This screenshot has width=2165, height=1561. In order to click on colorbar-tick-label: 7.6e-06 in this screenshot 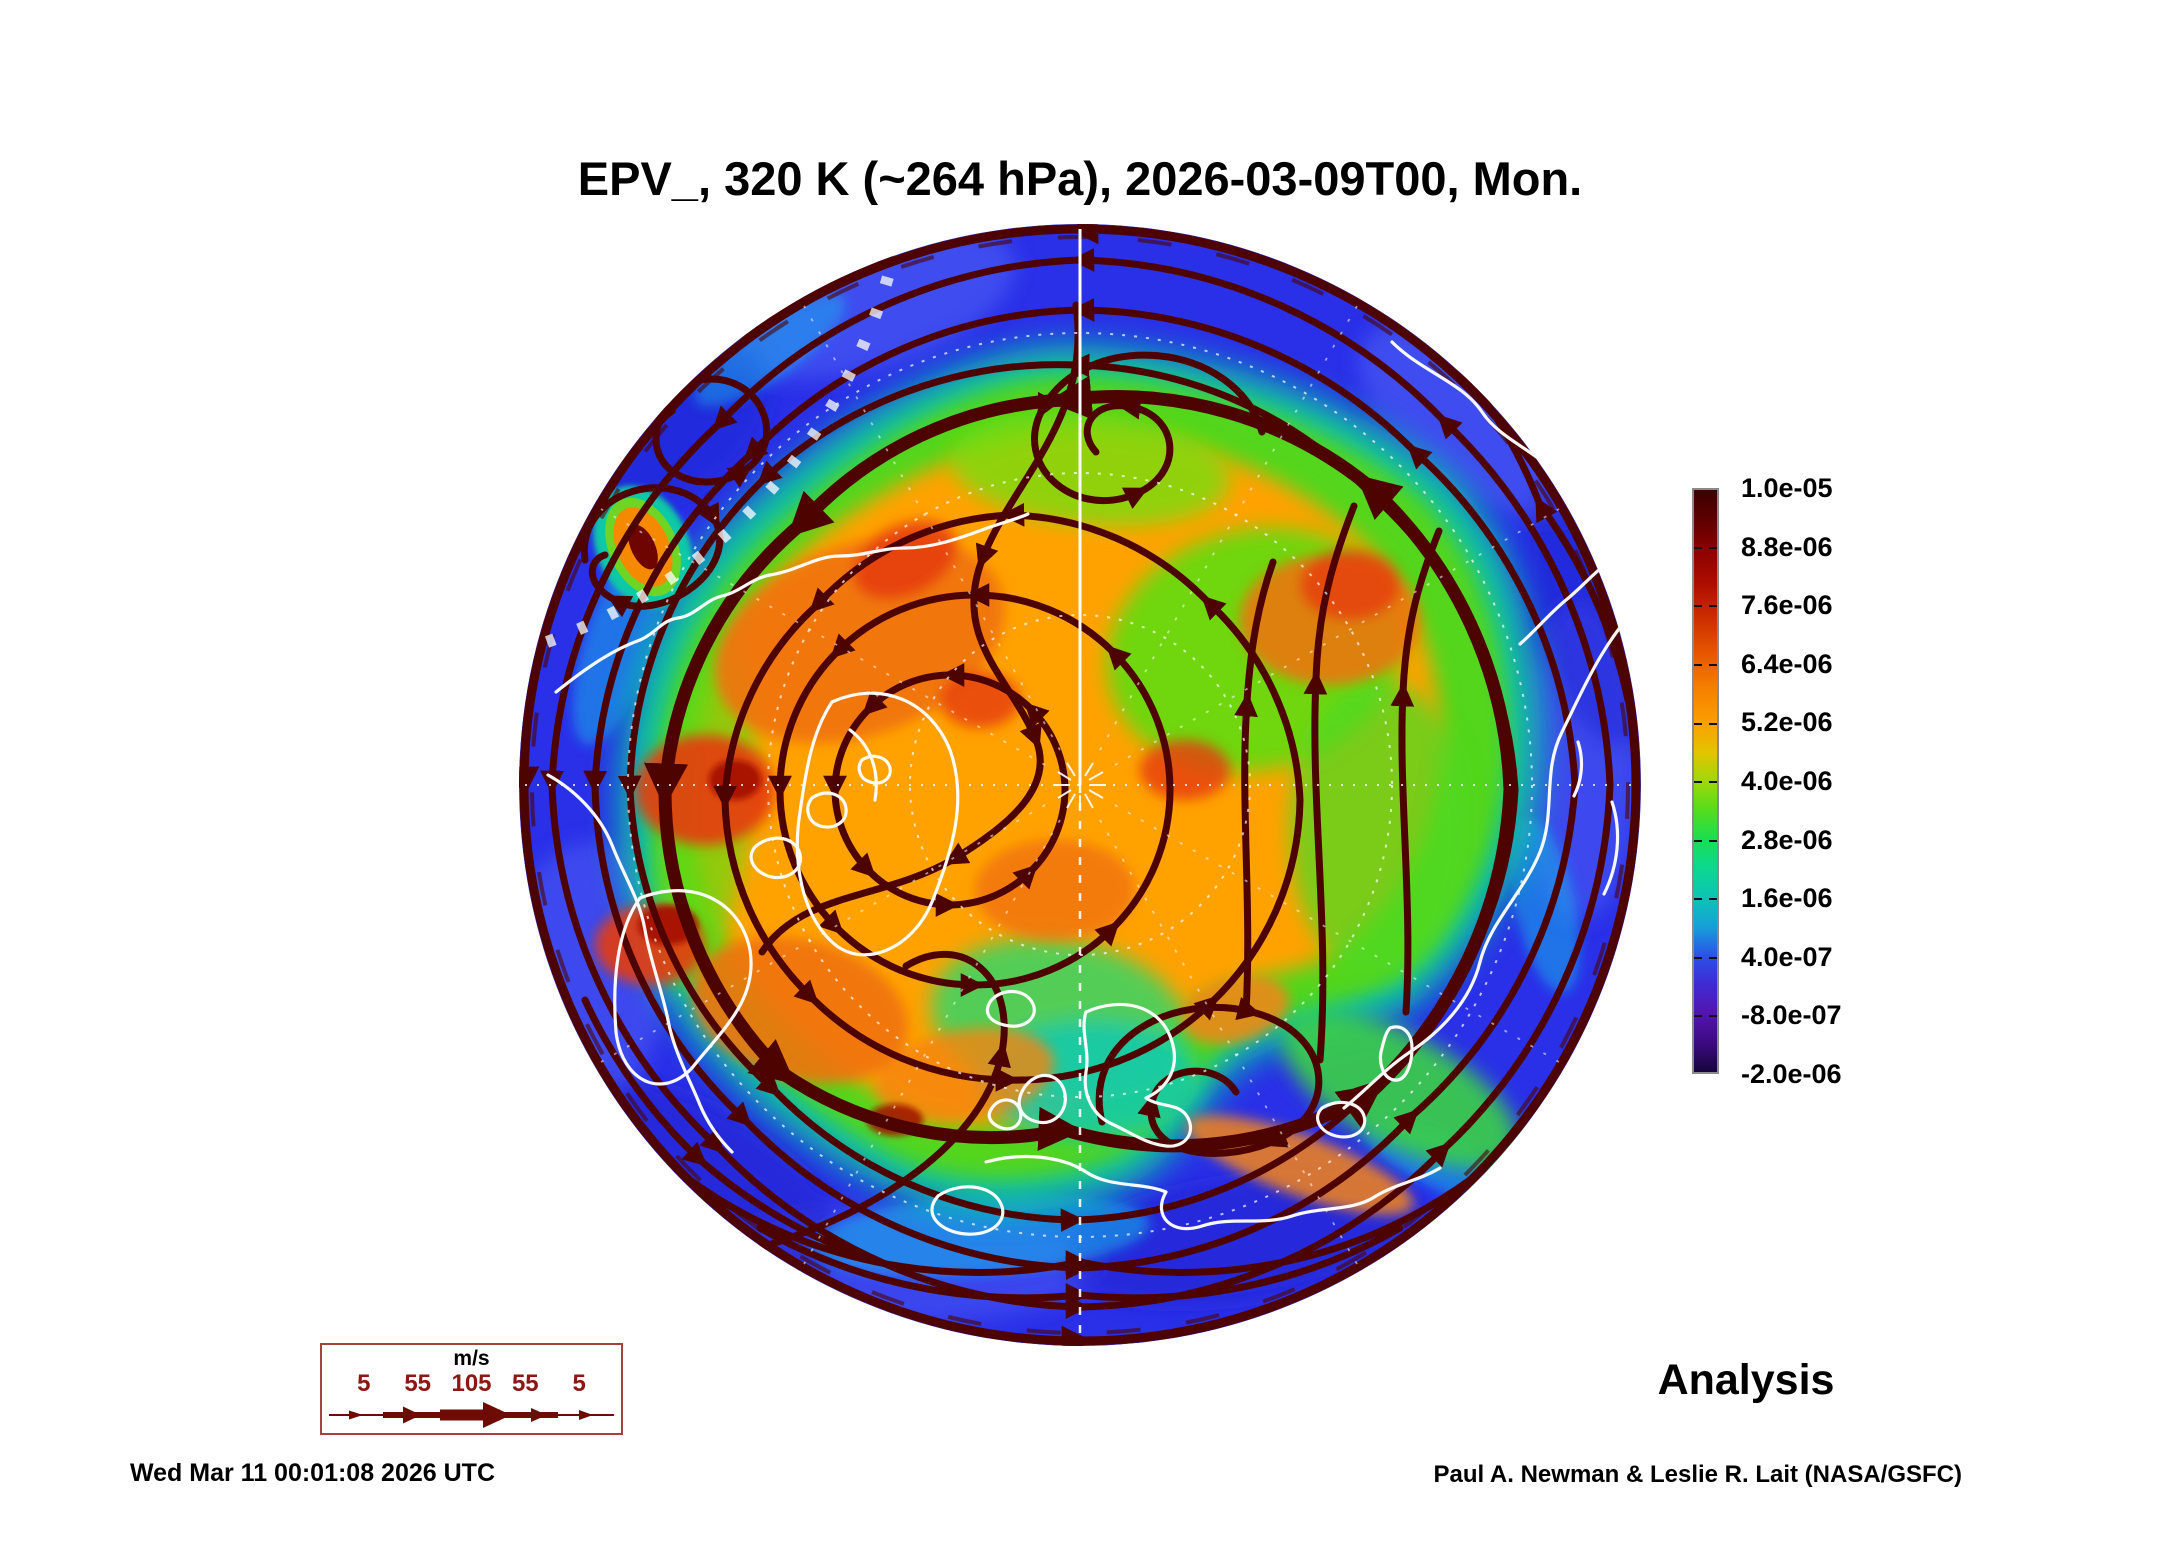, I will do `click(1787, 605)`.